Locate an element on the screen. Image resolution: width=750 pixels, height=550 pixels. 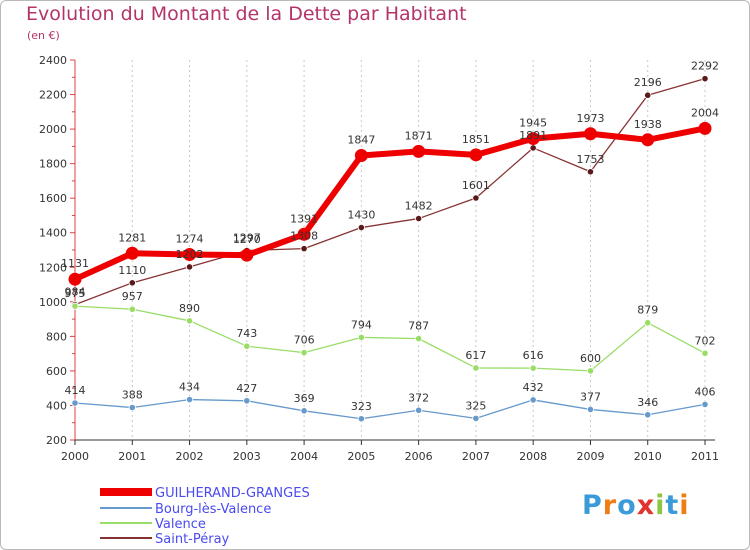
y-tick-label: 1400 is located at coordinates (53, 233).